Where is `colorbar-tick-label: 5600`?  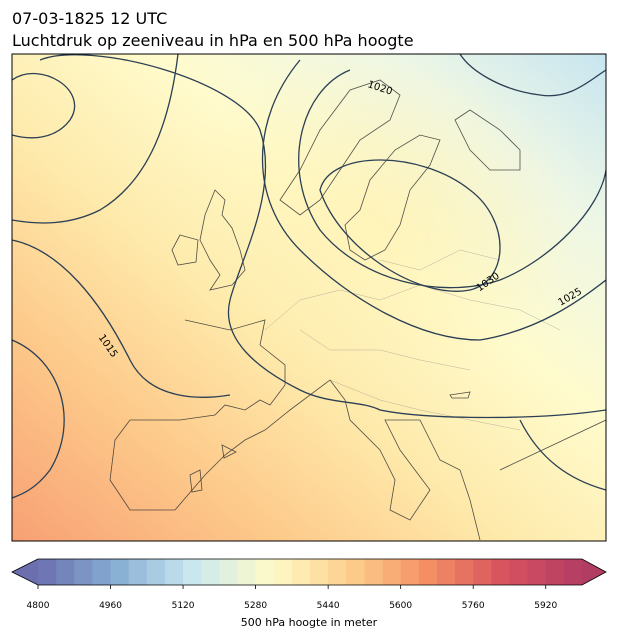 colorbar-tick-label: 5600 is located at coordinates (400, 606).